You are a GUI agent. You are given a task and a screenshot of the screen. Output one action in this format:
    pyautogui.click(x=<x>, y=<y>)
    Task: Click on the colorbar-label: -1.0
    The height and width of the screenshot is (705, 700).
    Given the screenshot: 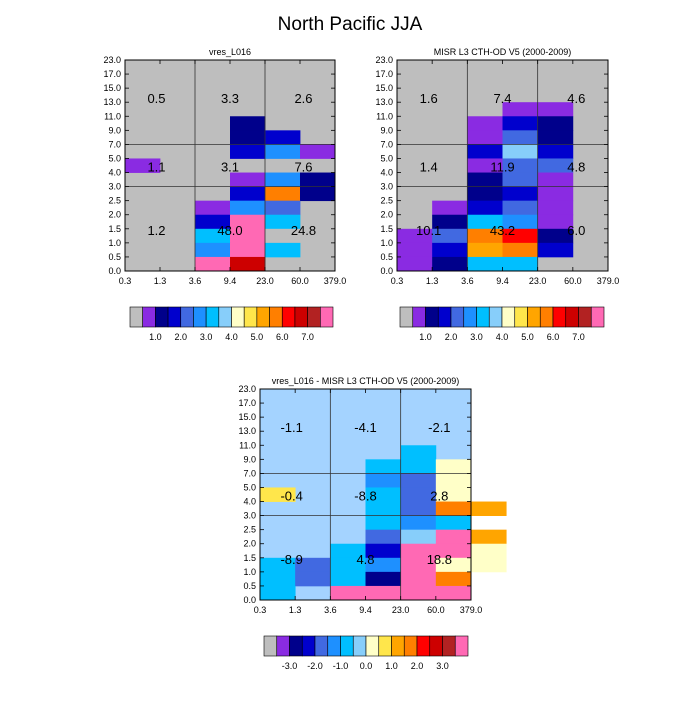 What is the action you would take?
    pyautogui.click(x=341, y=666)
    